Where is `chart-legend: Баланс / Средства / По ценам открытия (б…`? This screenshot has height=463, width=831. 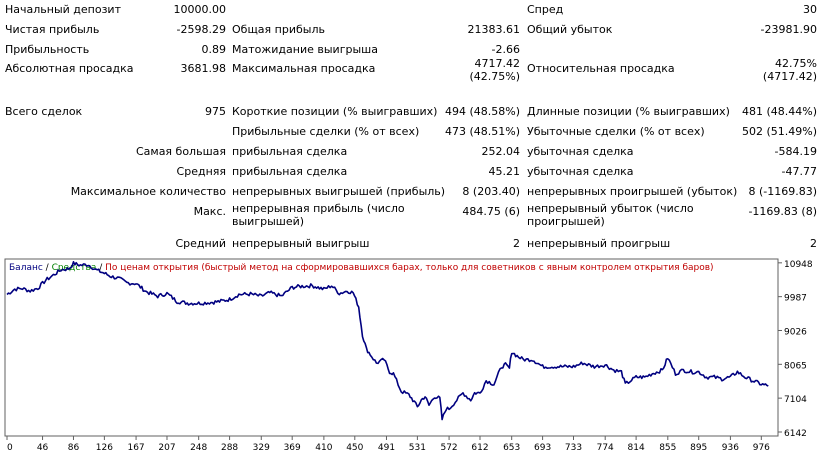 chart-legend: Баланс / Средства / По ценам открытия (б… is located at coordinates (361, 268).